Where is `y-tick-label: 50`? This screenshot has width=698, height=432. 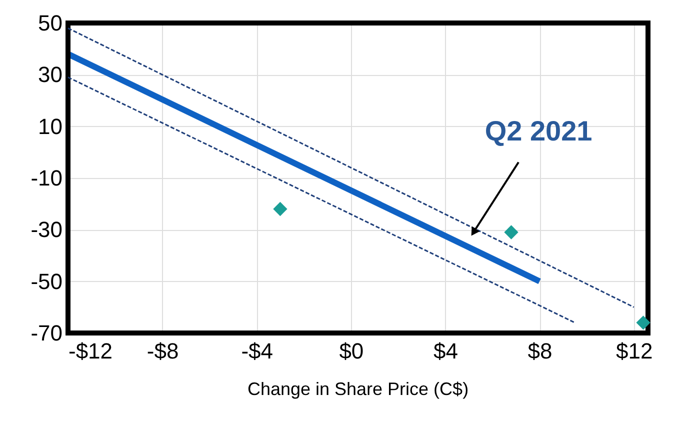 y-tick-label: 50 is located at coordinates (50, 23).